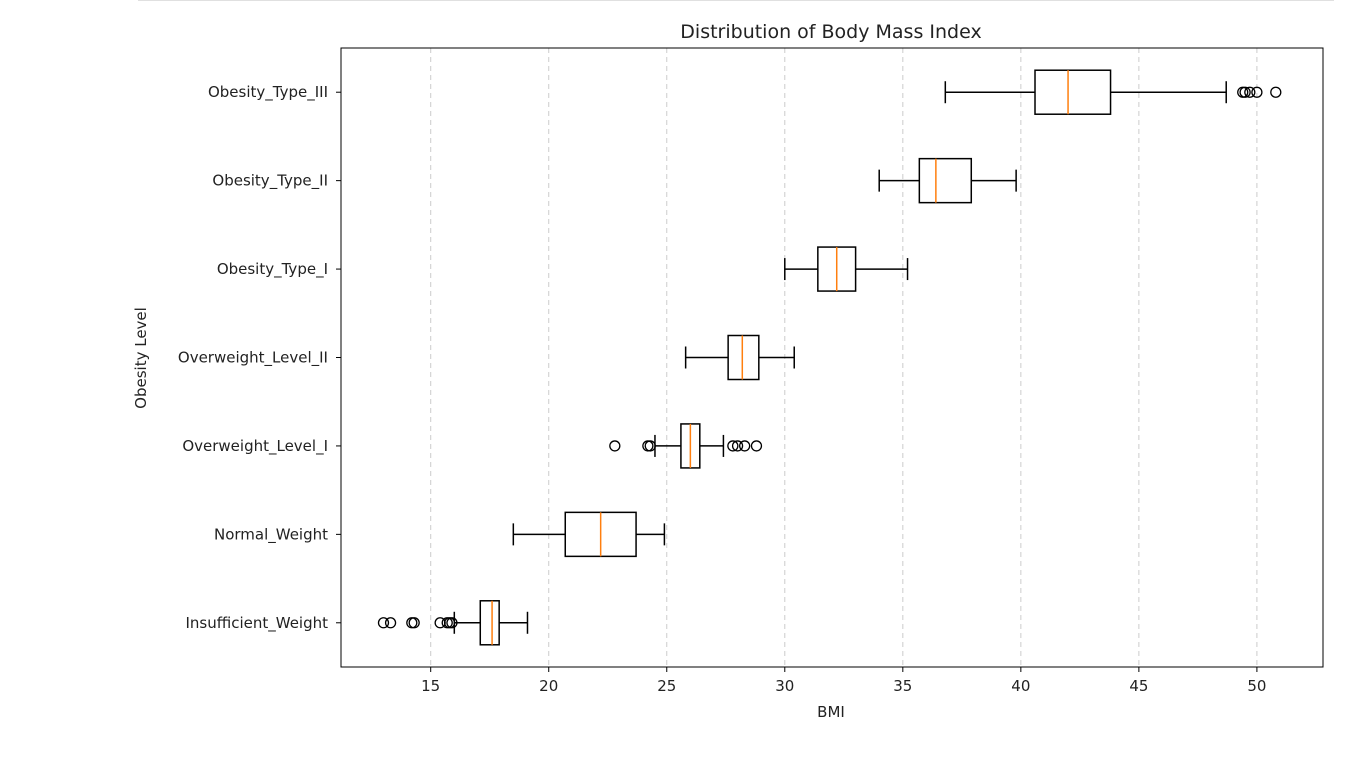 The height and width of the screenshot is (772, 1365). Describe the element at coordinates (272, 269) in the screenshot. I see `y-tick-label: Obesity_Type_I` at that location.